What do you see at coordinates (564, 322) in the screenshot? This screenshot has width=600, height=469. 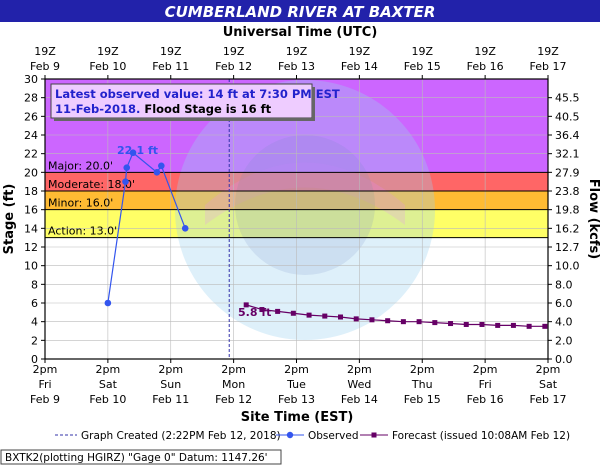 I see `flow-tick-label: 4.0` at bounding box center [564, 322].